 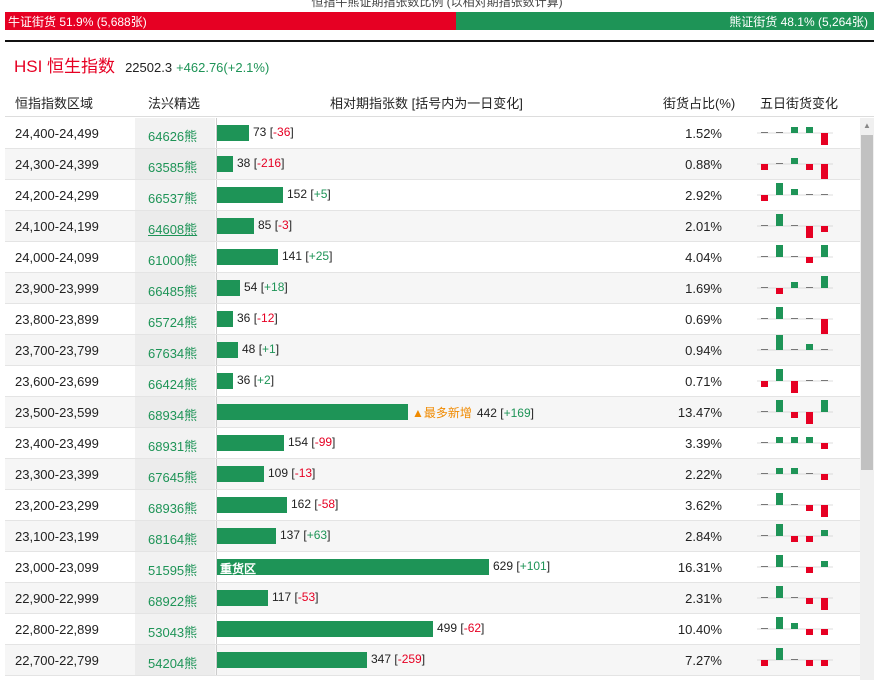 I want to click on warrant-code-link: 64608熊, so click(x=173, y=229).